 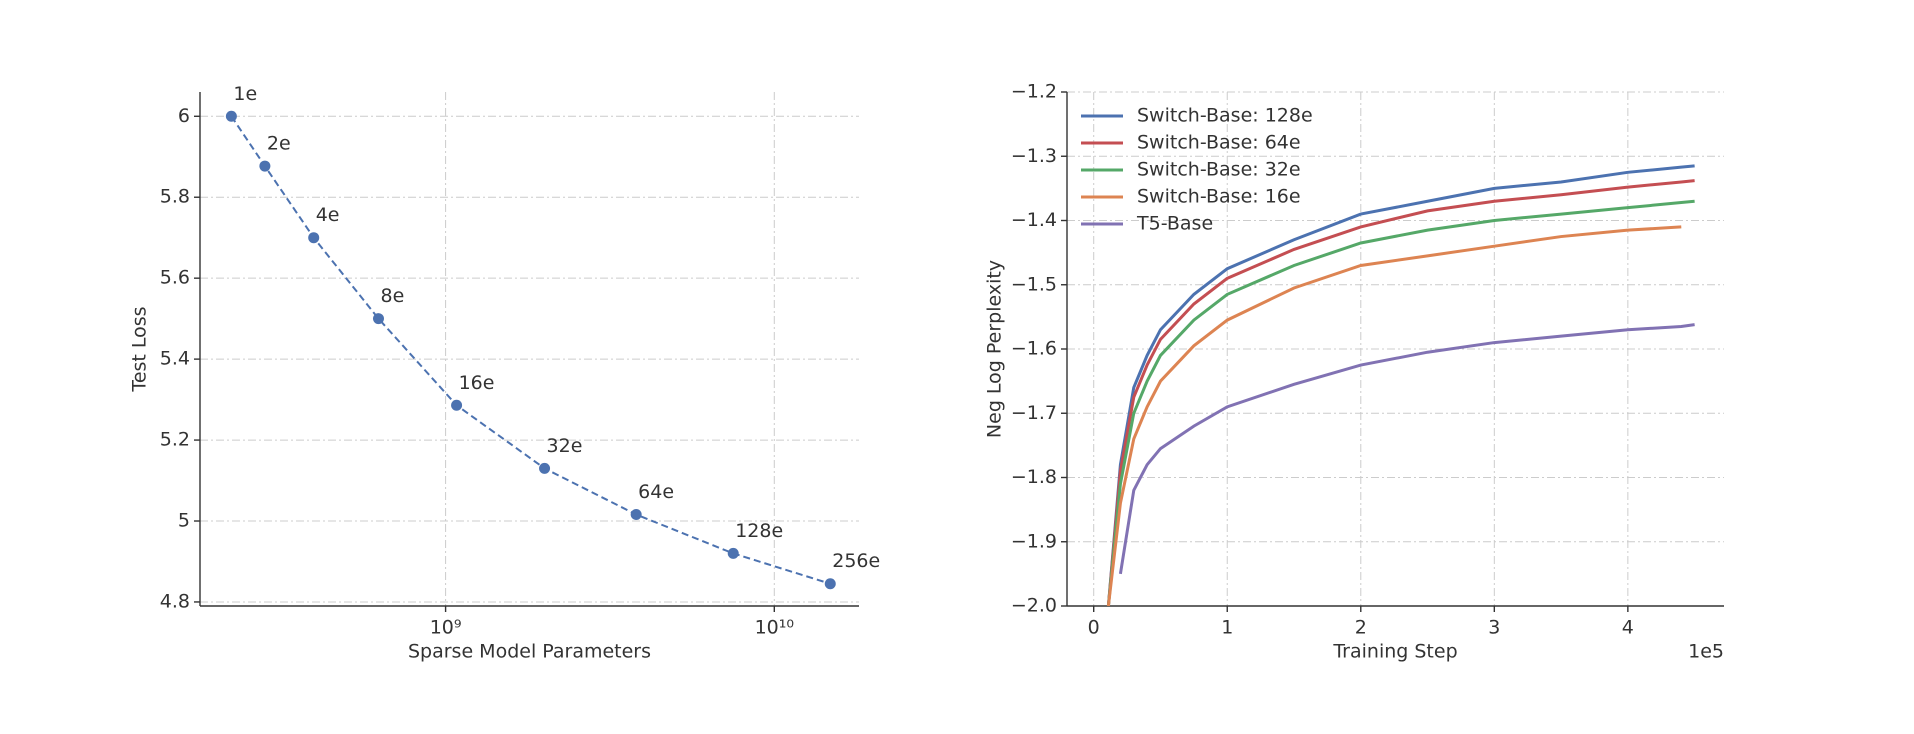 I want to click on point-label: 8e, so click(x=392, y=296).